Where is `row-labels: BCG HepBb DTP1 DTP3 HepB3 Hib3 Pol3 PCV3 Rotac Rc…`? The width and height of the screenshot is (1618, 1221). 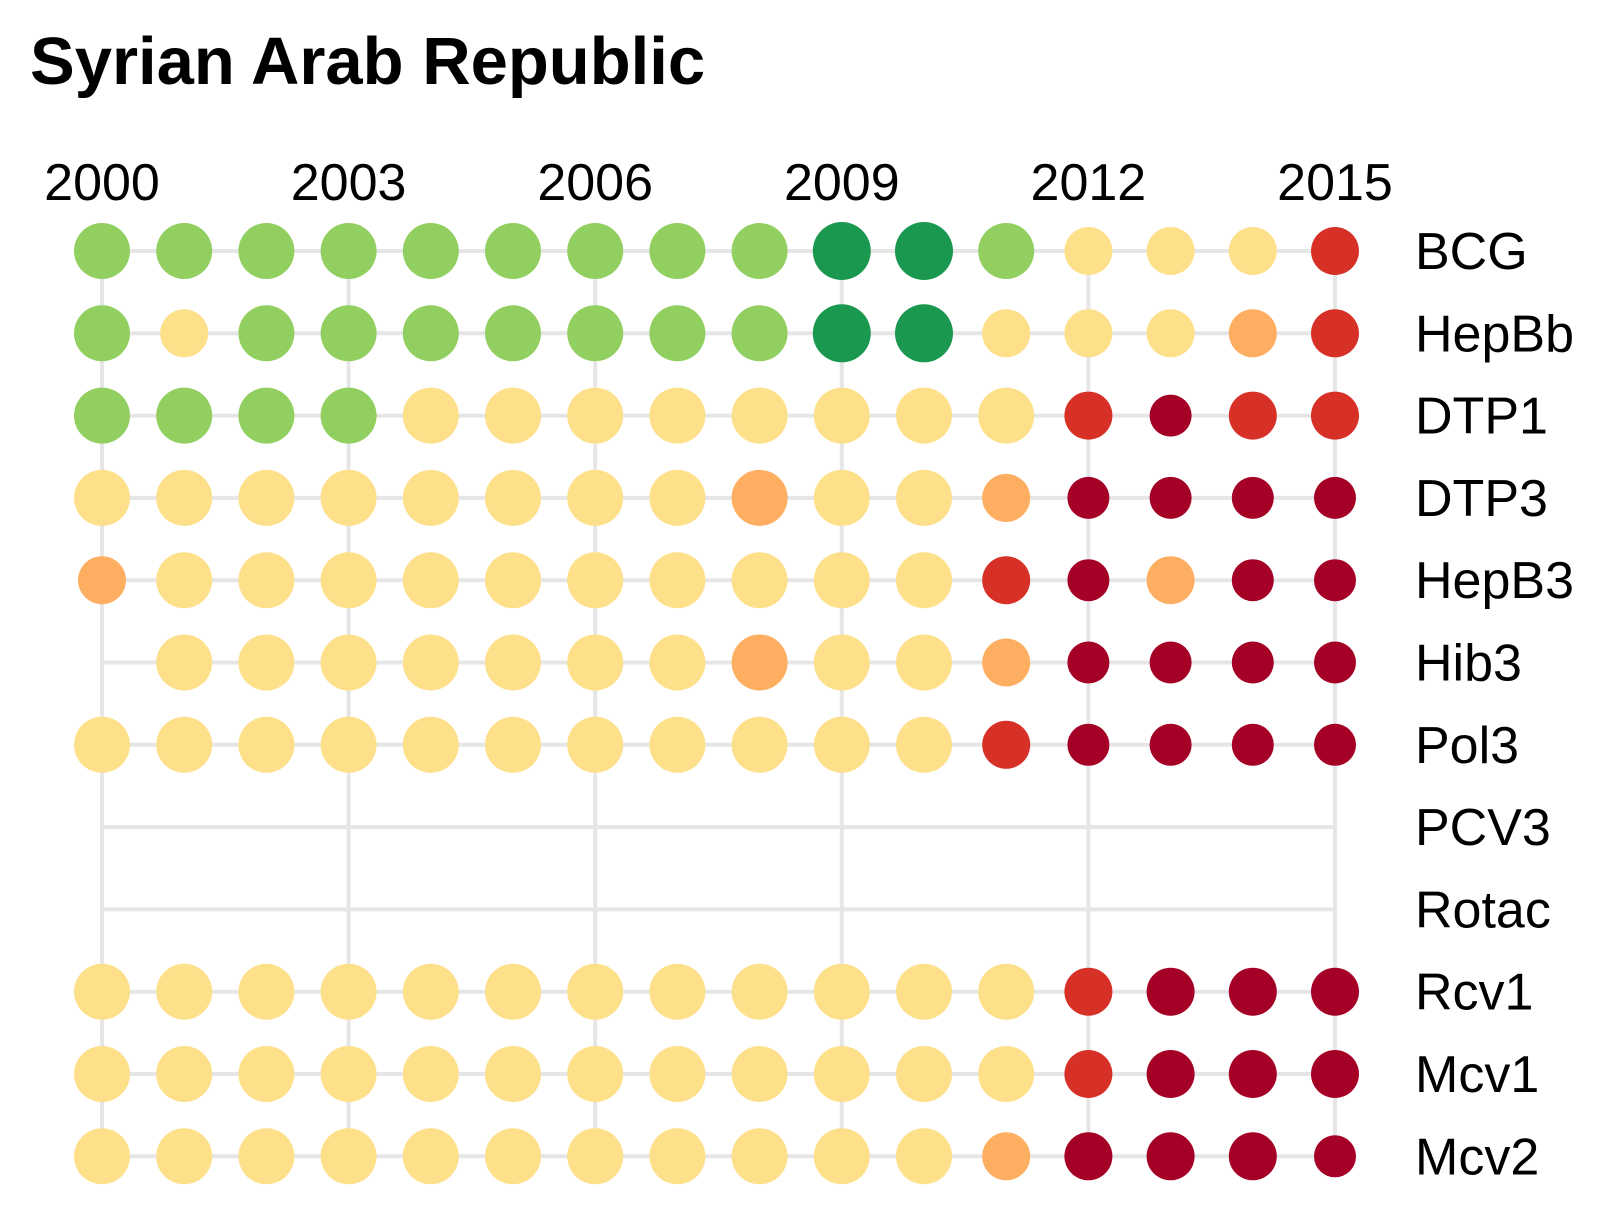
row-labels: BCG HepBb DTP1 DTP3 HepB3 Hib3 Pol3 PCV3 Rotac Rc… is located at coordinates (1494, 704).